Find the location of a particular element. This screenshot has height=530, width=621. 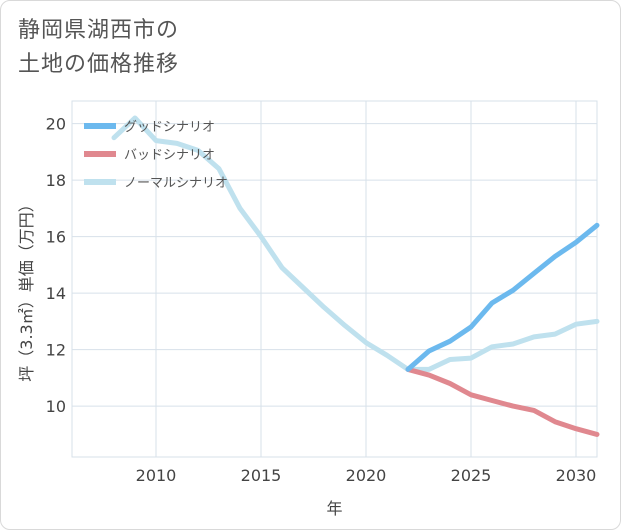

legend-label-1: バッドシナリオ is located at coordinates (169, 155).